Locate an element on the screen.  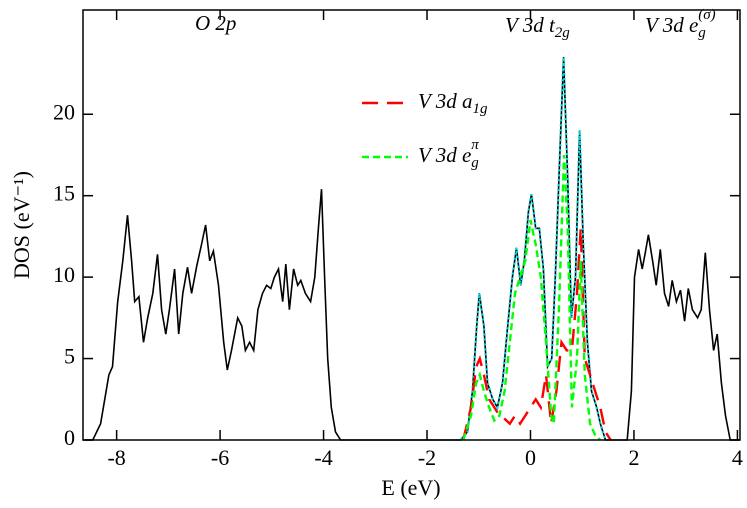
text-part: V 3d a is located at coordinates (445, 101).